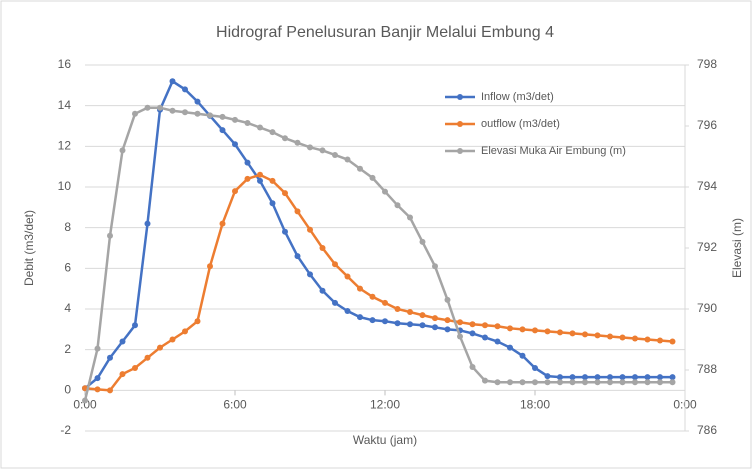  I want to click on y2-tick-label: 788, so click(707, 369).